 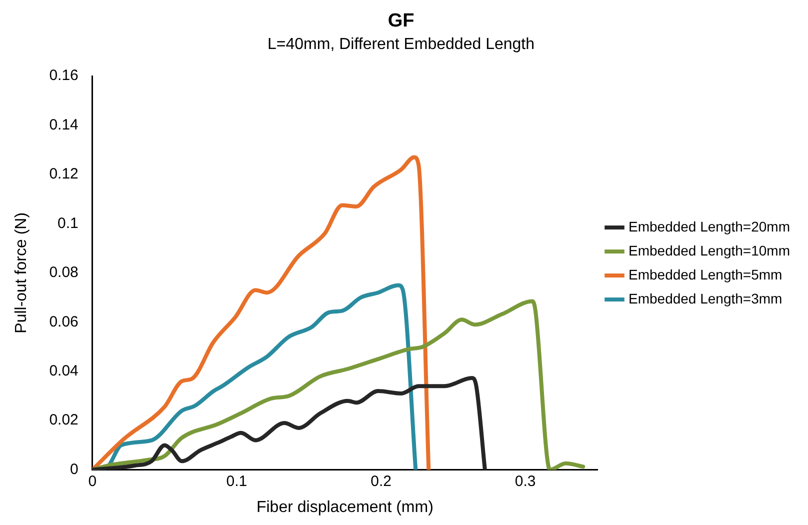 I want to click on y-tick-label: 0.04, so click(x=63, y=371).